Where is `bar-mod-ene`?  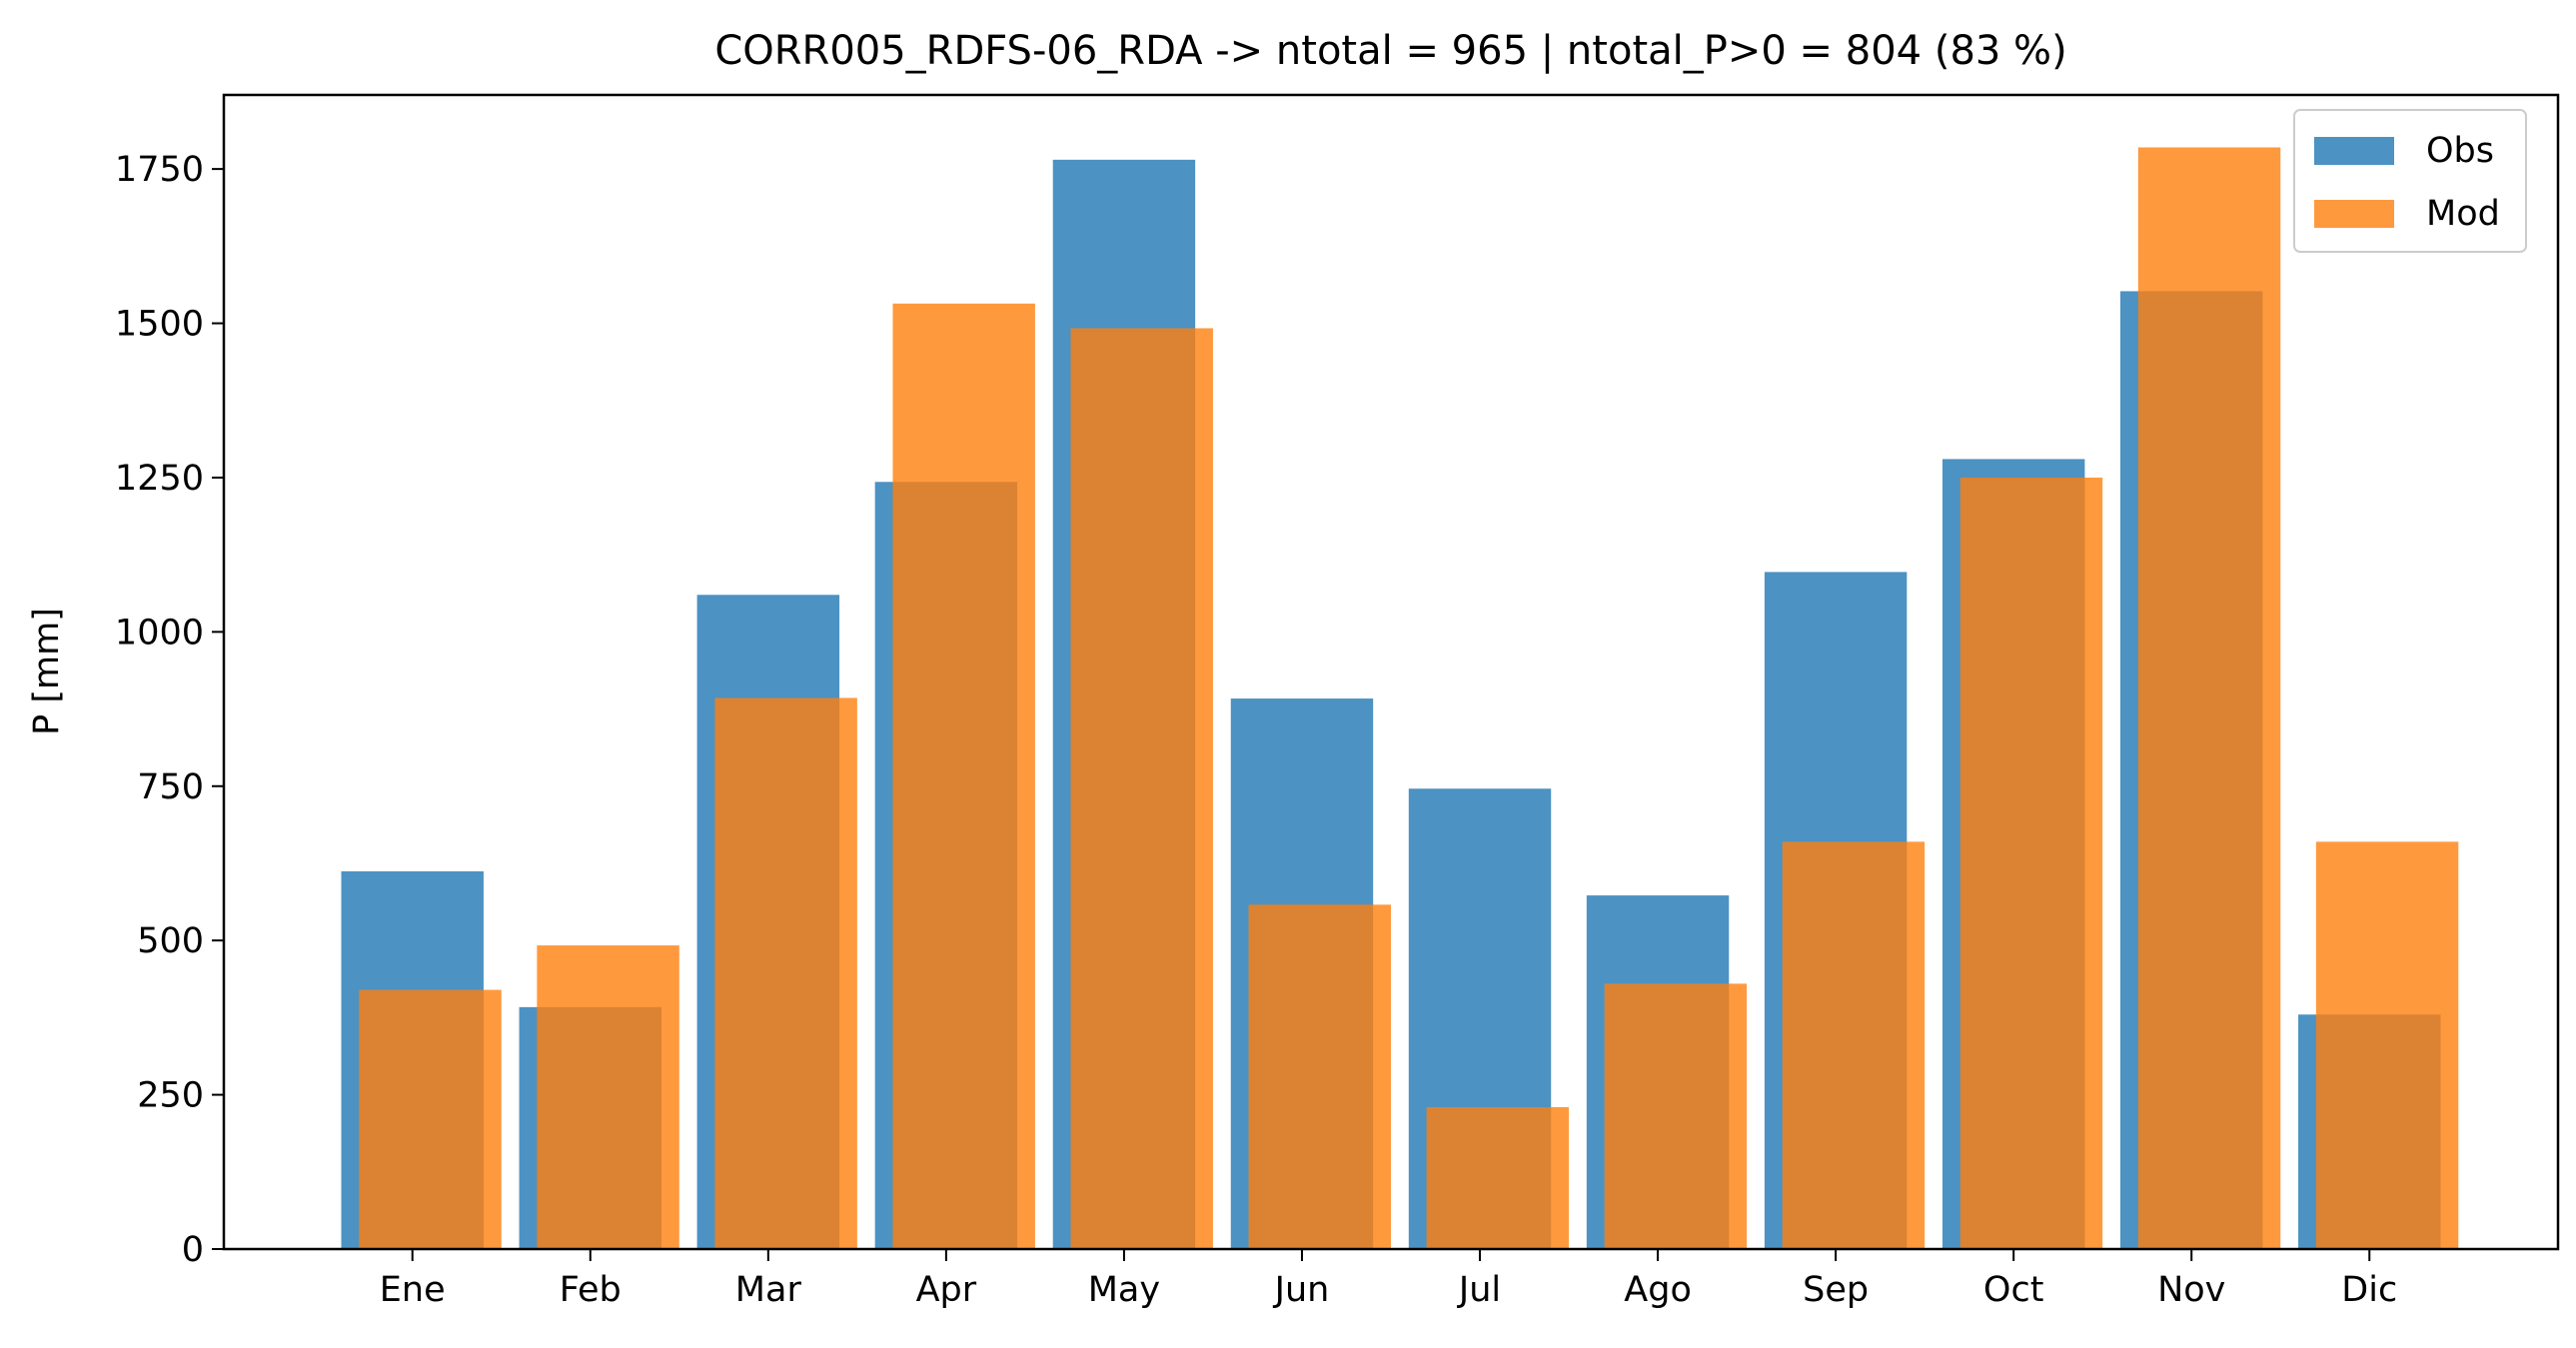 bar-mod-ene is located at coordinates (430, 1119).